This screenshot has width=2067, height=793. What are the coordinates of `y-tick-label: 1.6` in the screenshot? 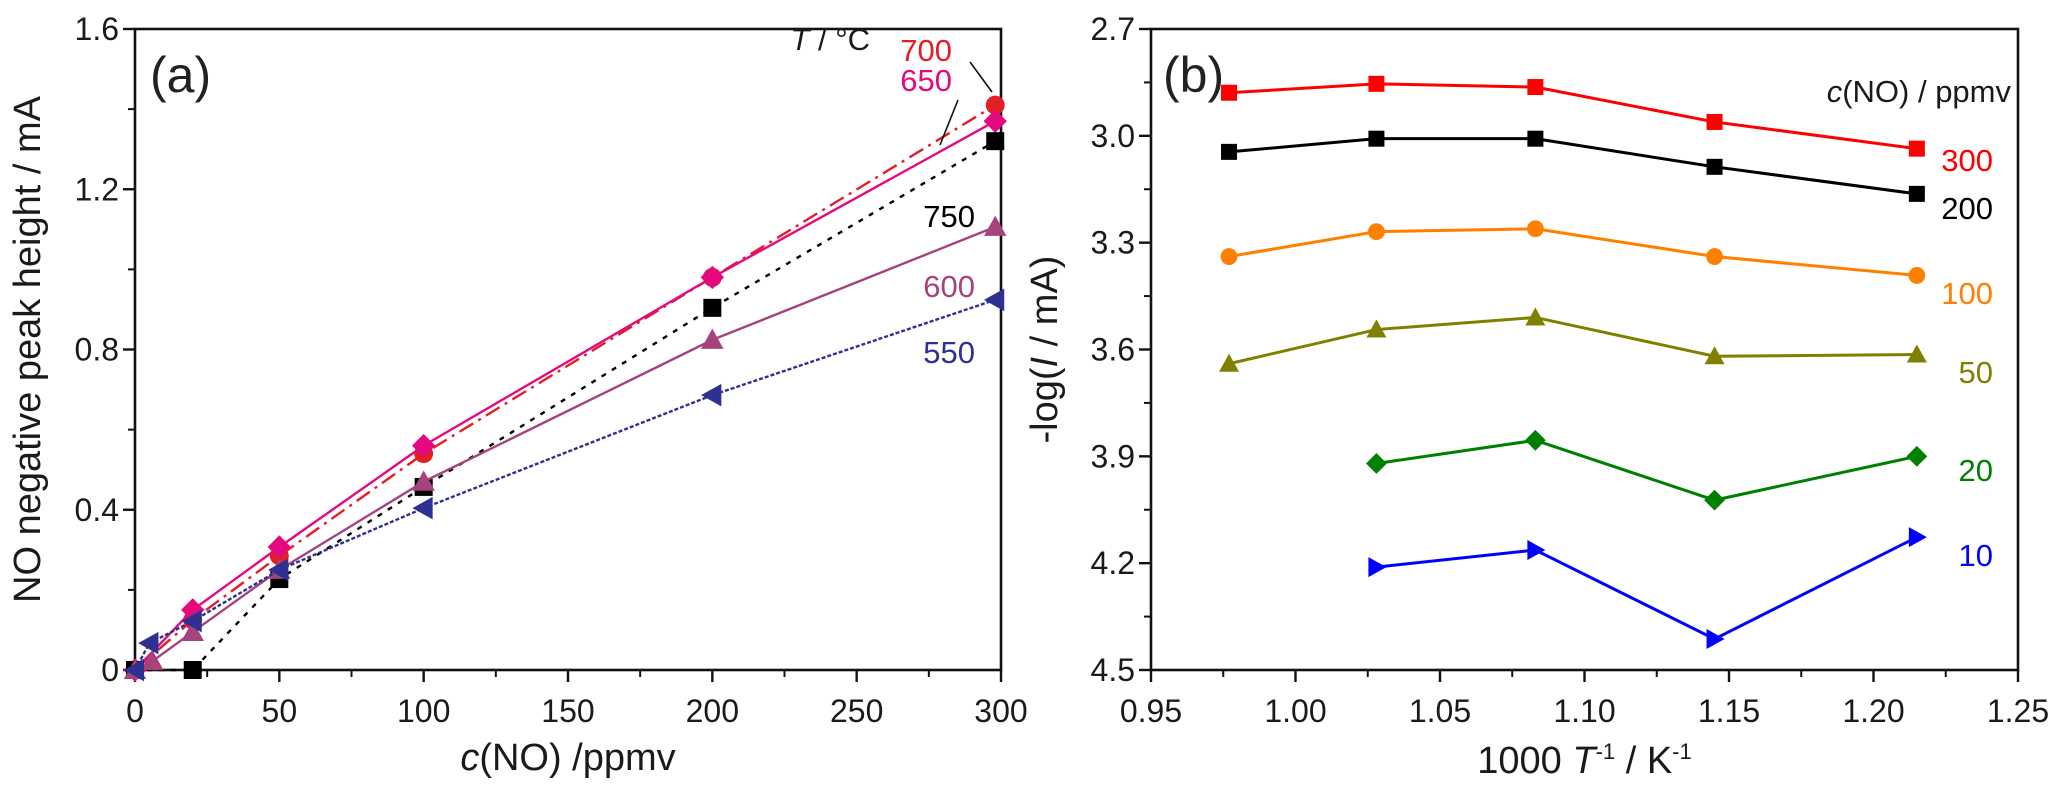 It's located at (97, 29).